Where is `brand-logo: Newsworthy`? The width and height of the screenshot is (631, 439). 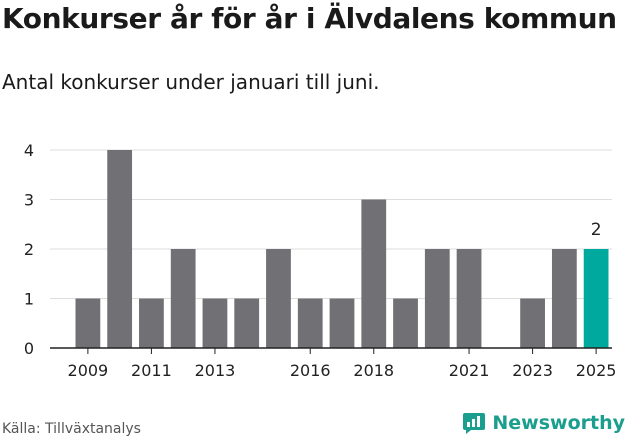
brand-logo: Newsworthy is located at coordinates (543, 423).